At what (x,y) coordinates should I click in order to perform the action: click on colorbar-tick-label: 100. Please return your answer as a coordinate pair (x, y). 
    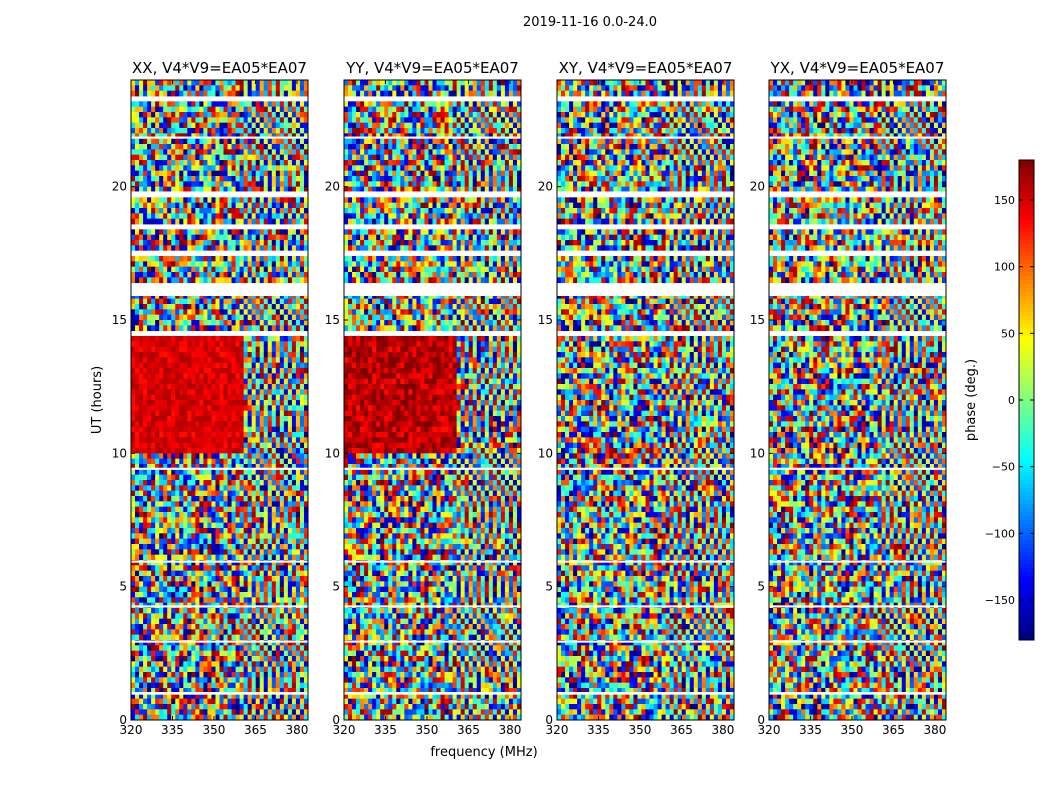
    Looking at the image, I should click on (1004, 267).